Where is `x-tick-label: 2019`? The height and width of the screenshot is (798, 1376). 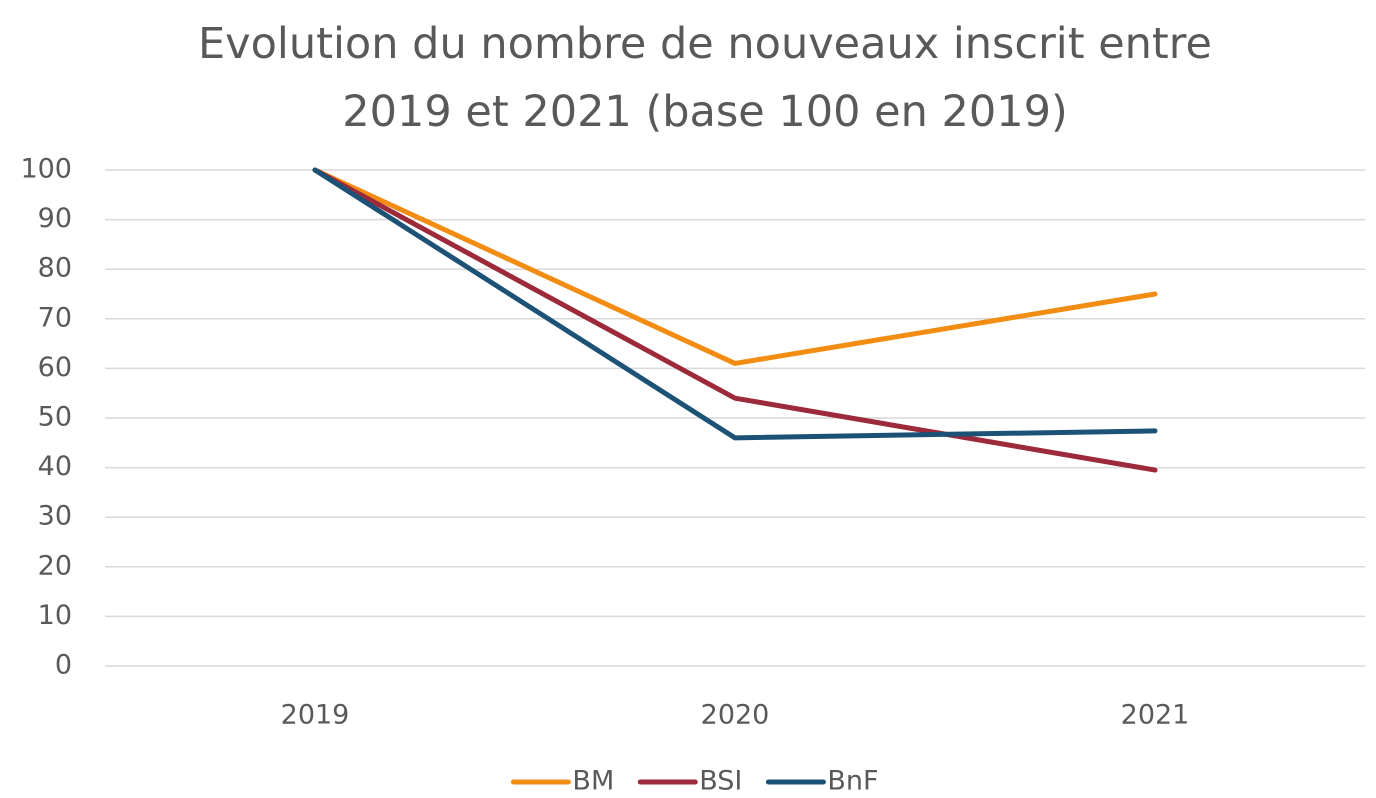 x-tick-label: 2019 is located at coordinates (315, 715).